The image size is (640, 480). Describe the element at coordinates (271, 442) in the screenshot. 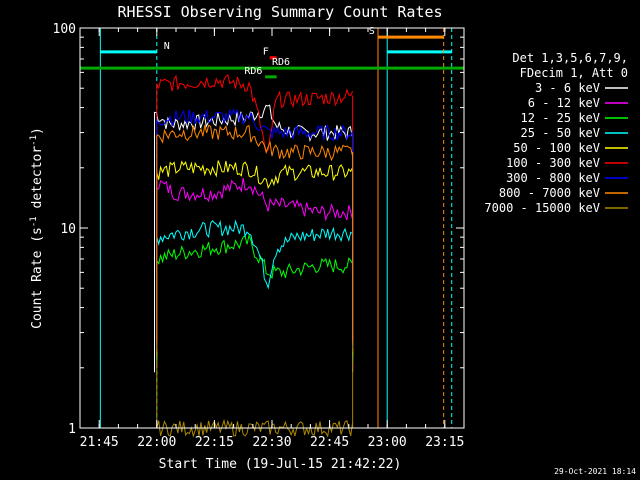

I see `x-tick-label: 22:30` at that location.